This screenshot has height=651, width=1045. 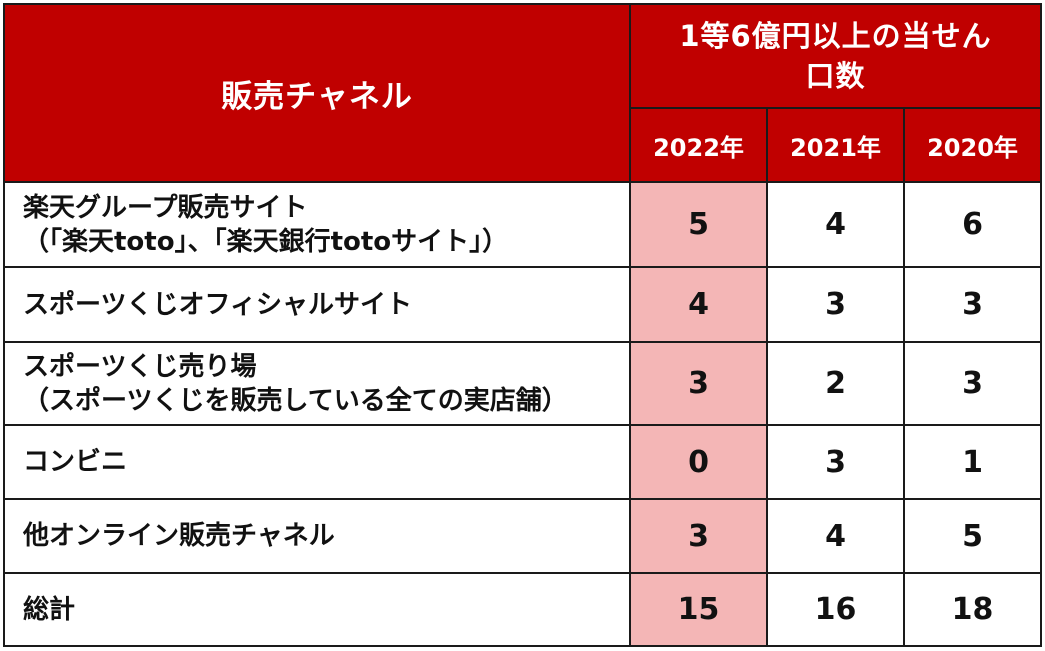 What do you see at coordinates (266, 241) in the screenshot?
I see `row-label-line-2: （「楽天toto」、「楽天銀行totoサイト」）` at bounding box center [266, 241].